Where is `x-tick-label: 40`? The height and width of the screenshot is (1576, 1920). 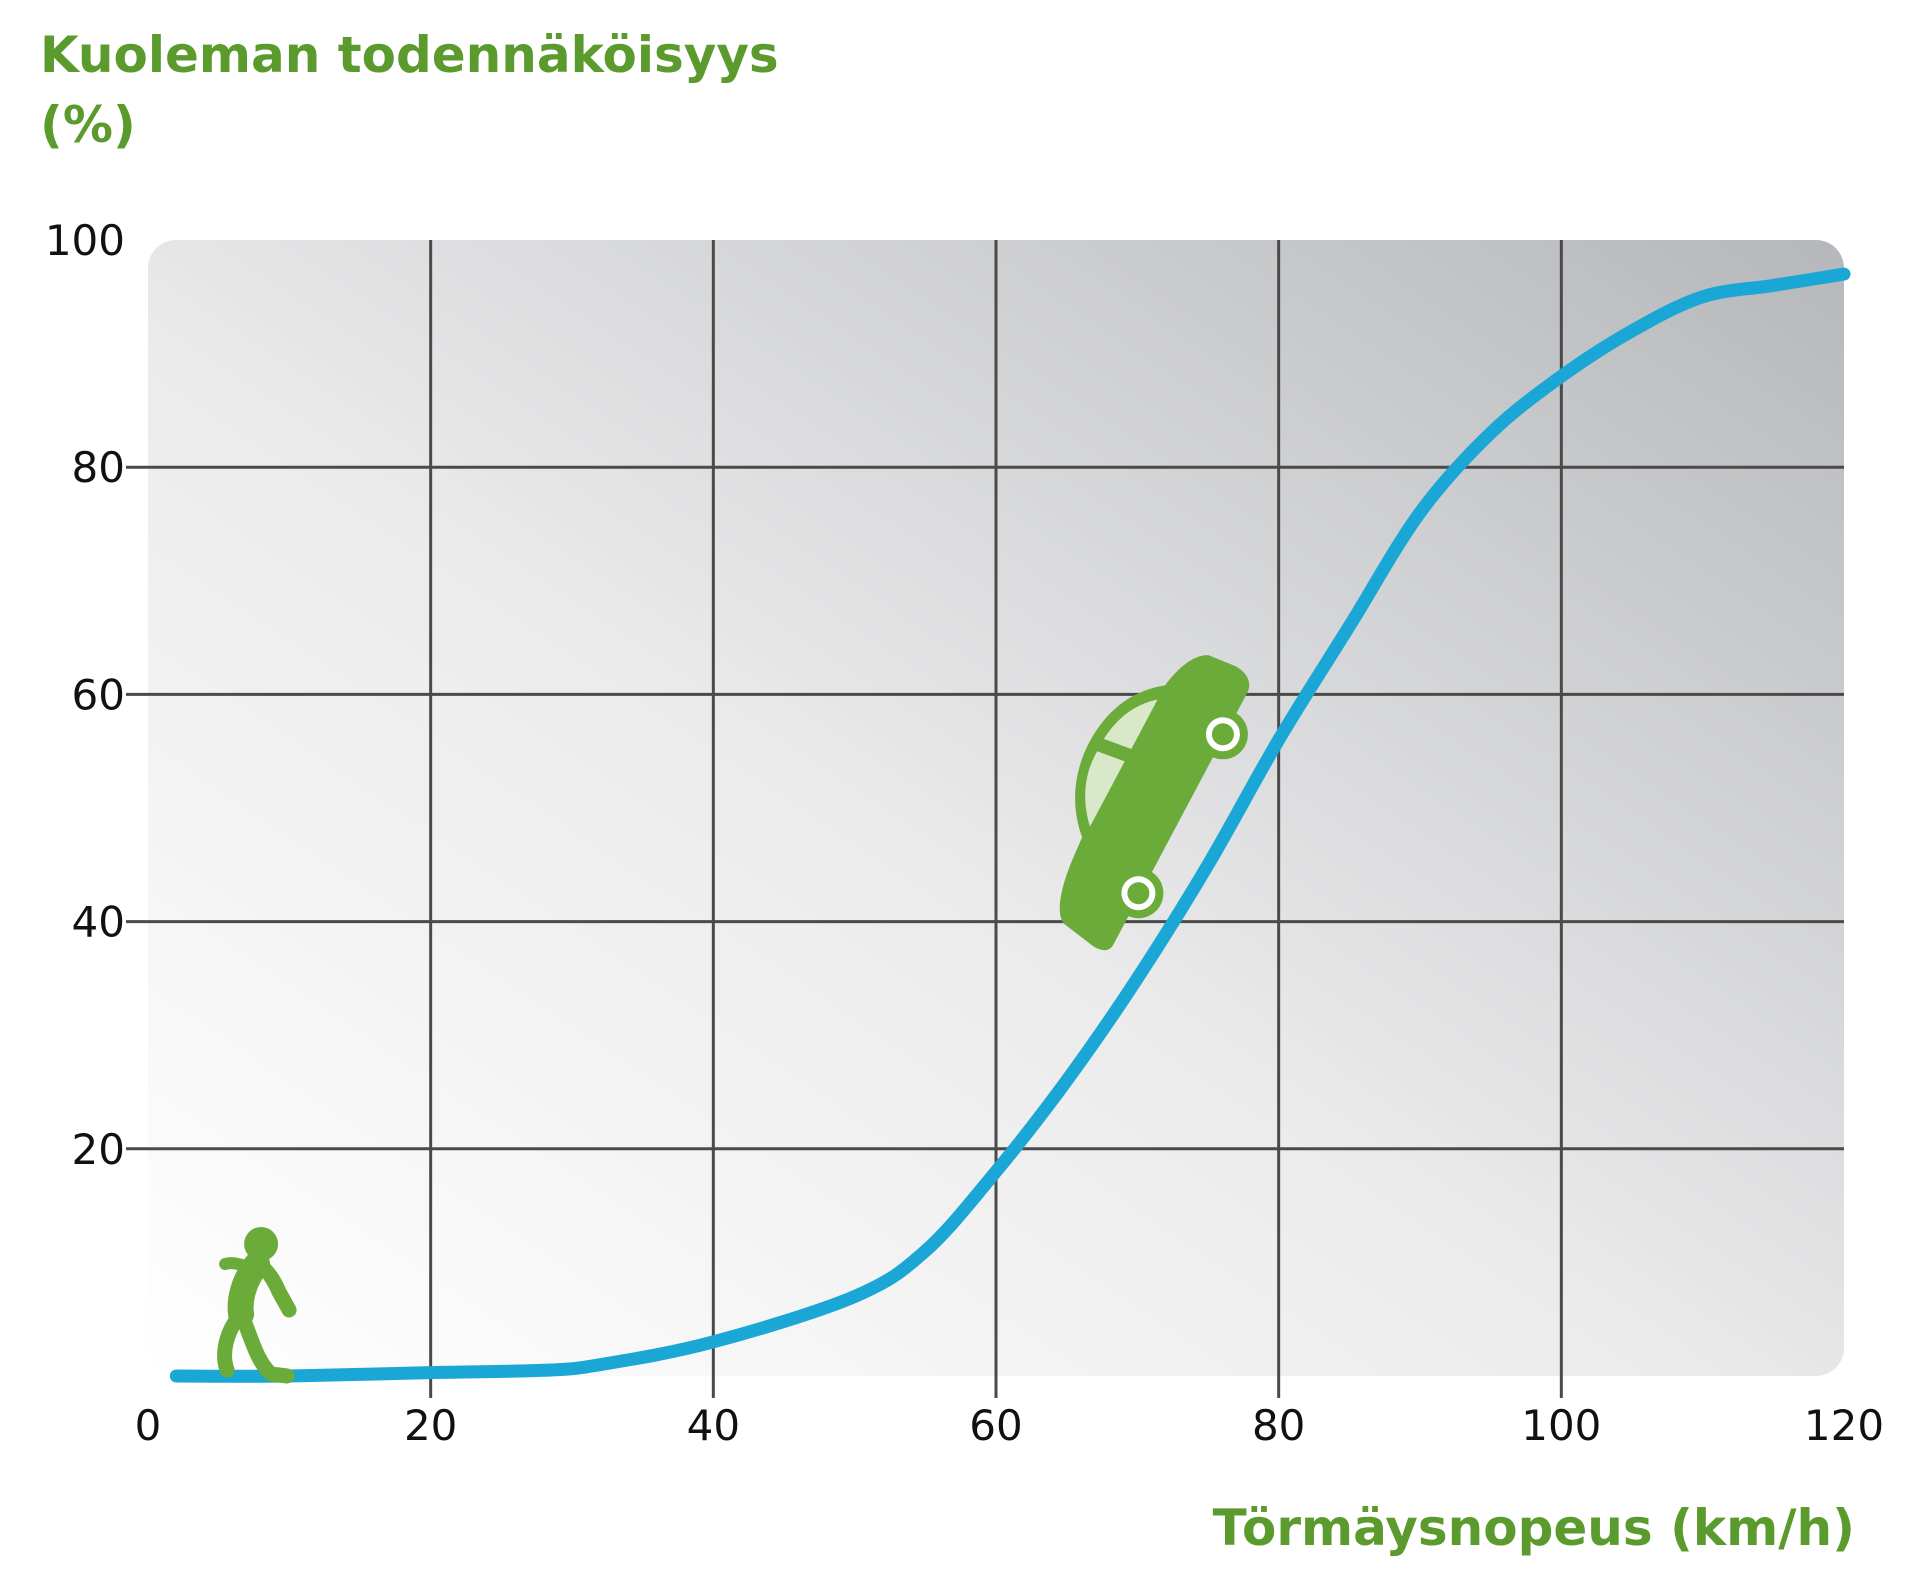 x-tick-label: 40 is located at coordinates (713, 1425).